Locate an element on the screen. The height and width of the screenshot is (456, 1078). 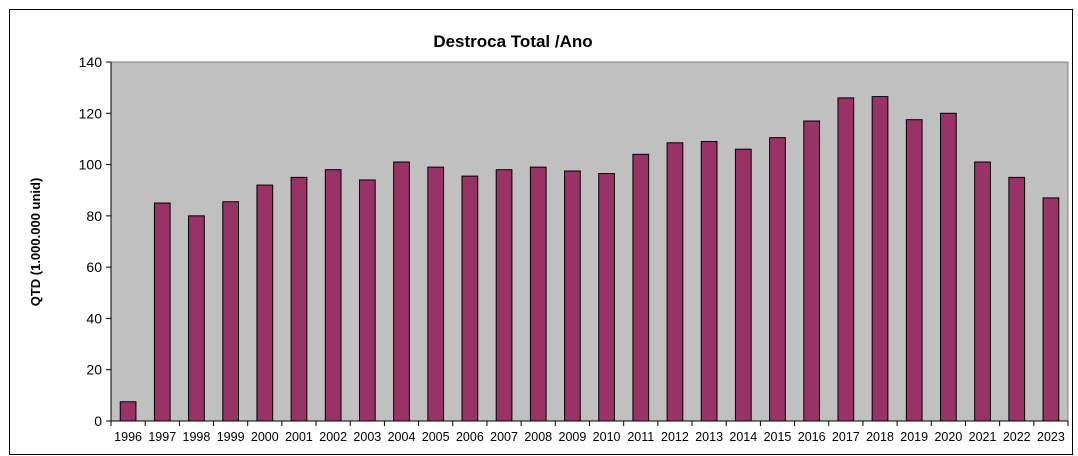
bar-2001 is located at coordinates (299, 299).